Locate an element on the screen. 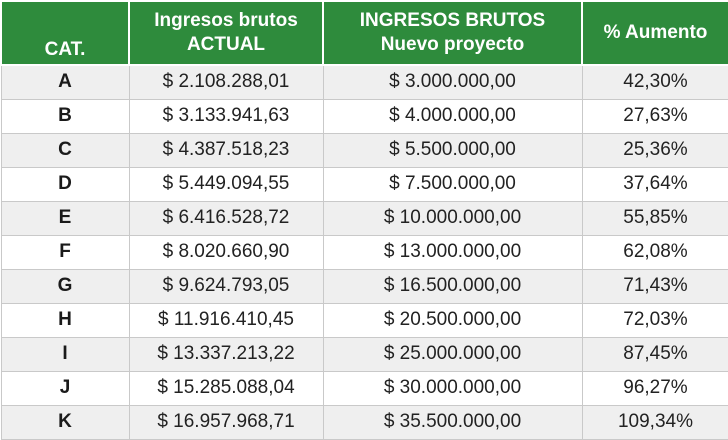  header-new-project-income: INGRESOS BRUTOS Nuevo proyecto is located at coordinates (452, 33).